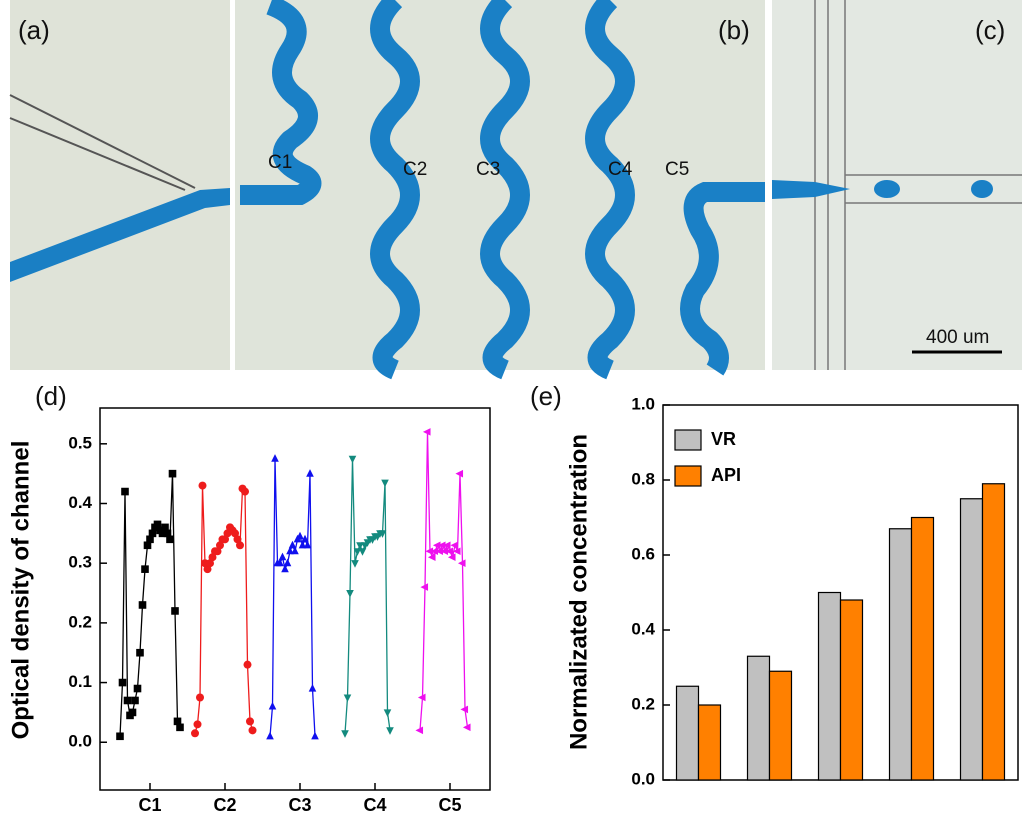  Describe the element at coordinates (80, 681) in the screenshot. I see `y-tick-label: 0.1` at that location.